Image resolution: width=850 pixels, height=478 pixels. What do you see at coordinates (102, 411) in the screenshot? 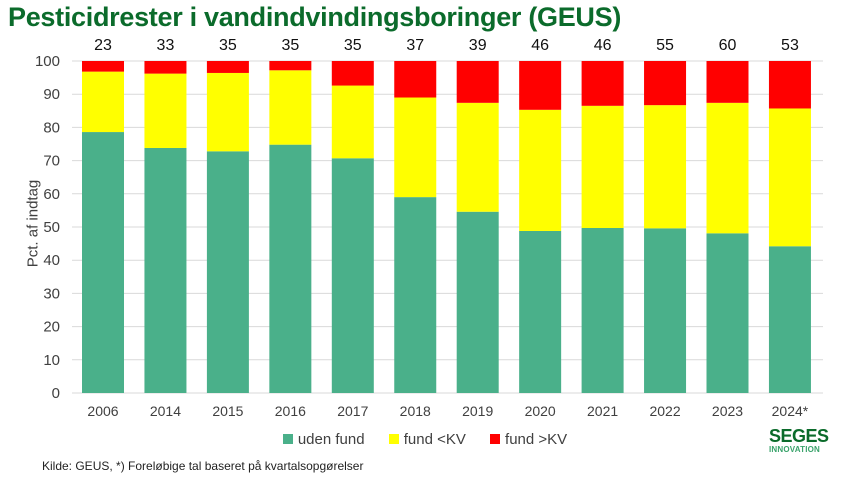
I see `x-tick-label: 2006` at bounding box center [102, 411].